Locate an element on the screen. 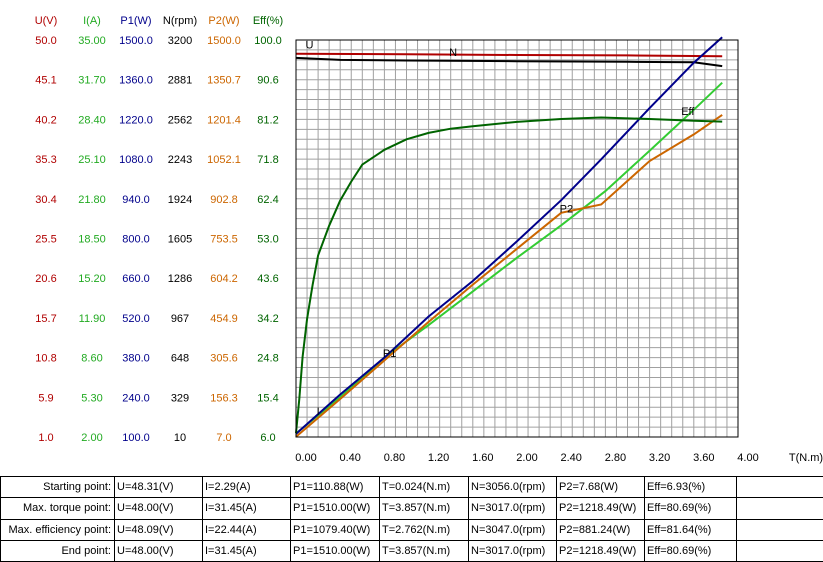  series-label-u: U is located at coordinates (310, 46).